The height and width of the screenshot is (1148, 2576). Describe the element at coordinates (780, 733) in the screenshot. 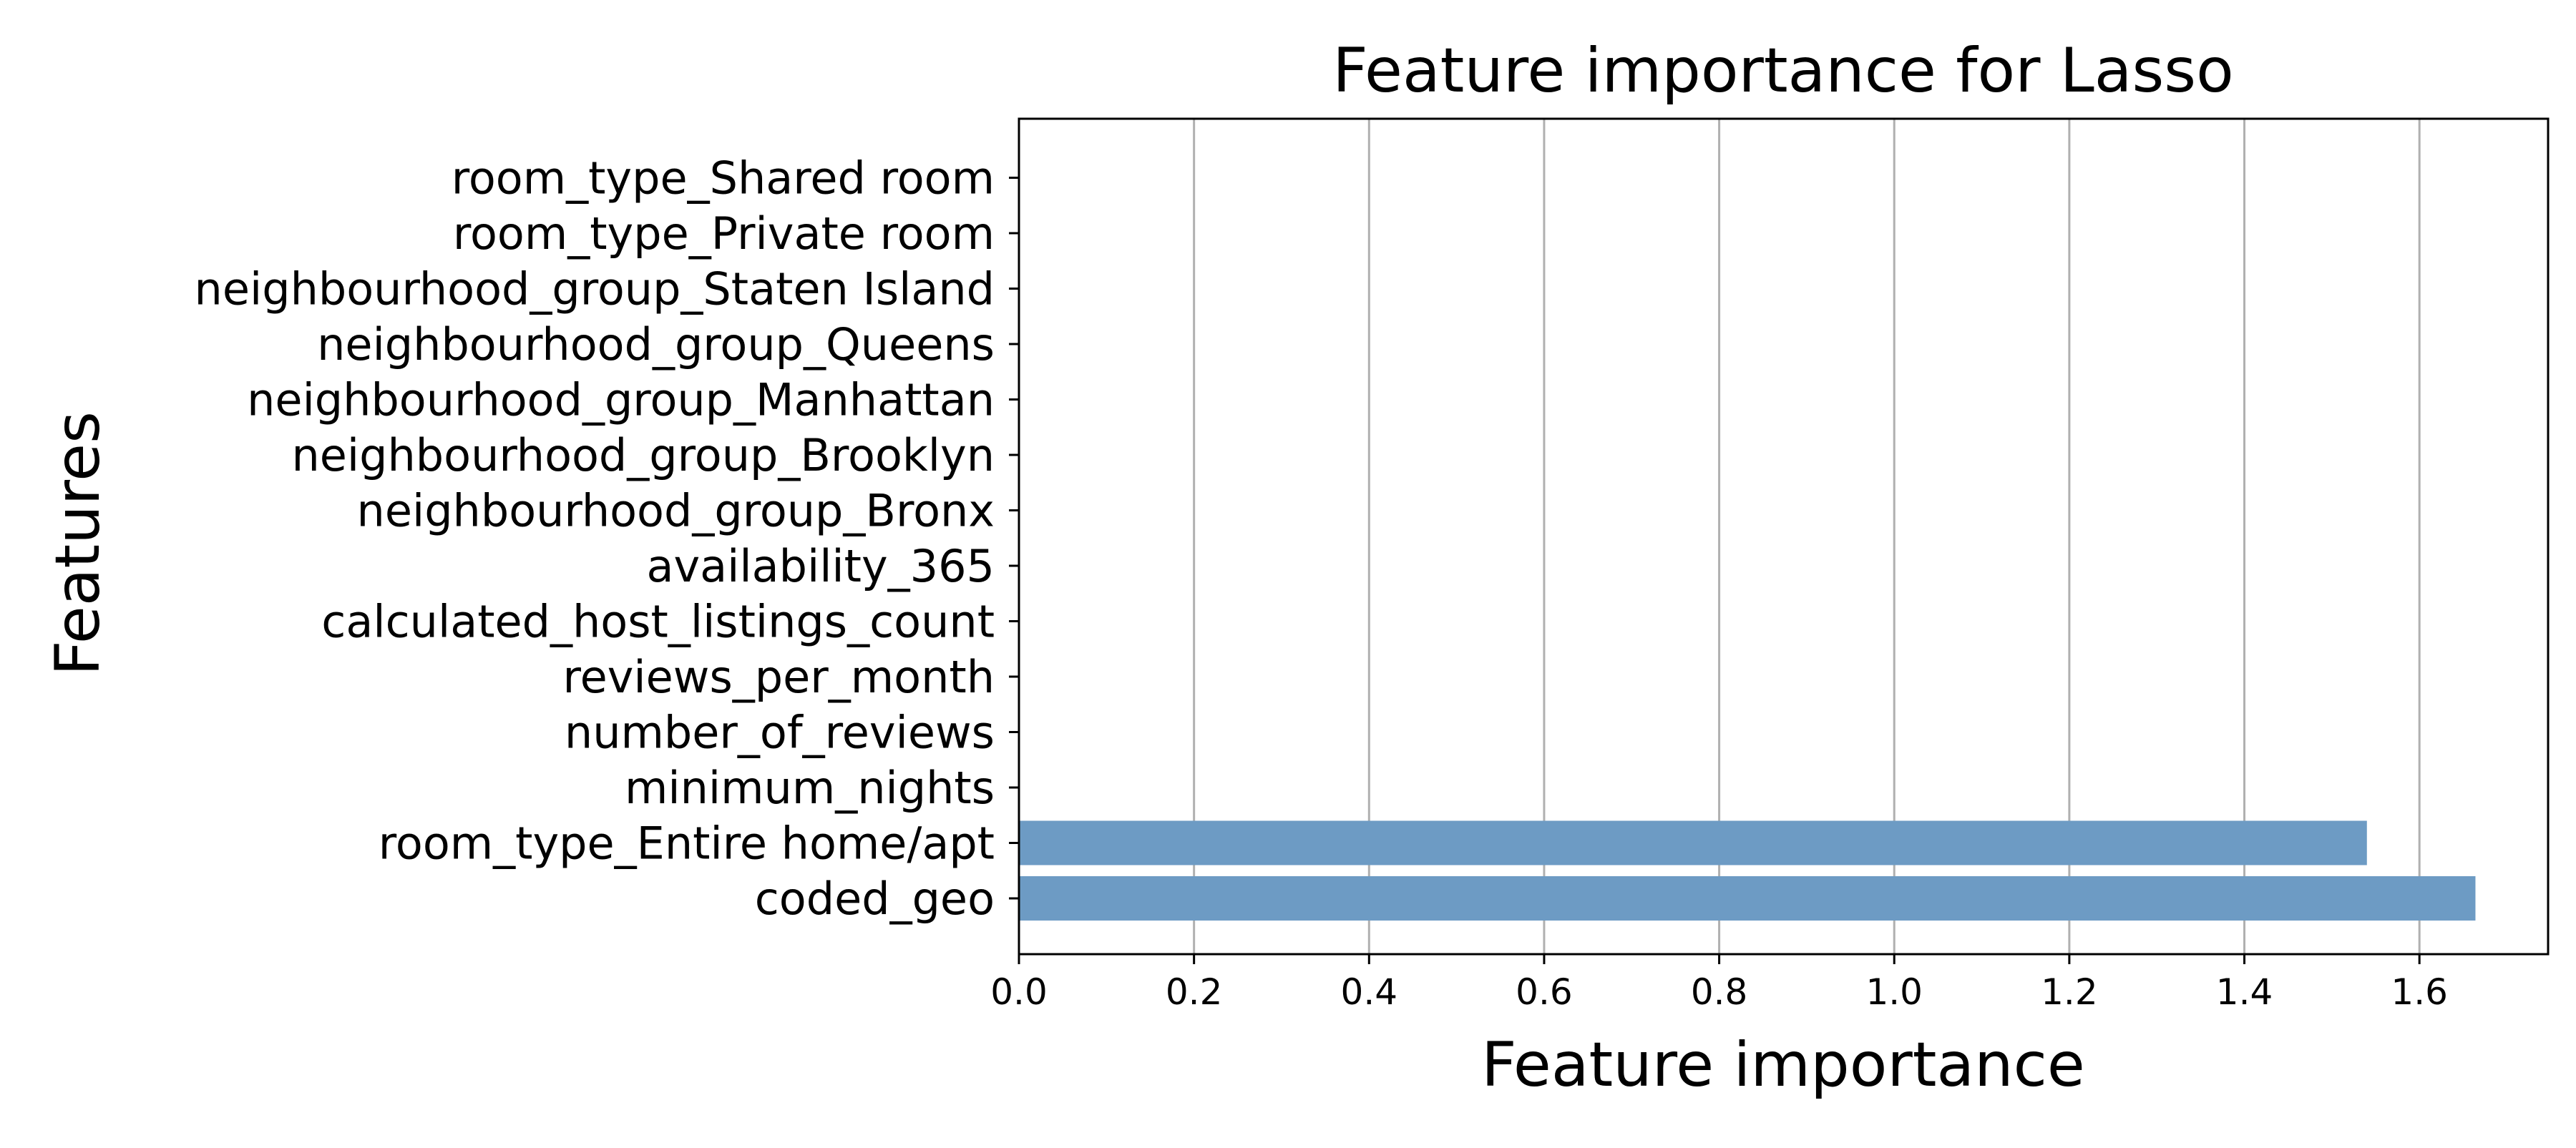

I see `y-category-label: number_of_reviews` at that location.